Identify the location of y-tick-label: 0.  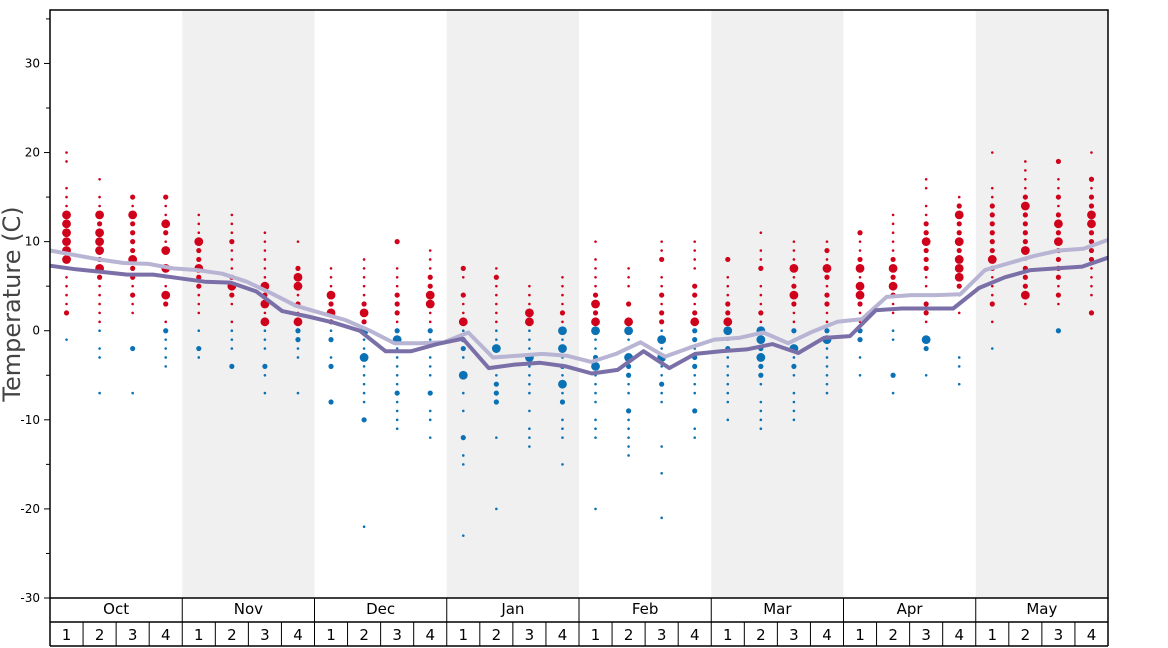
(36, 331).